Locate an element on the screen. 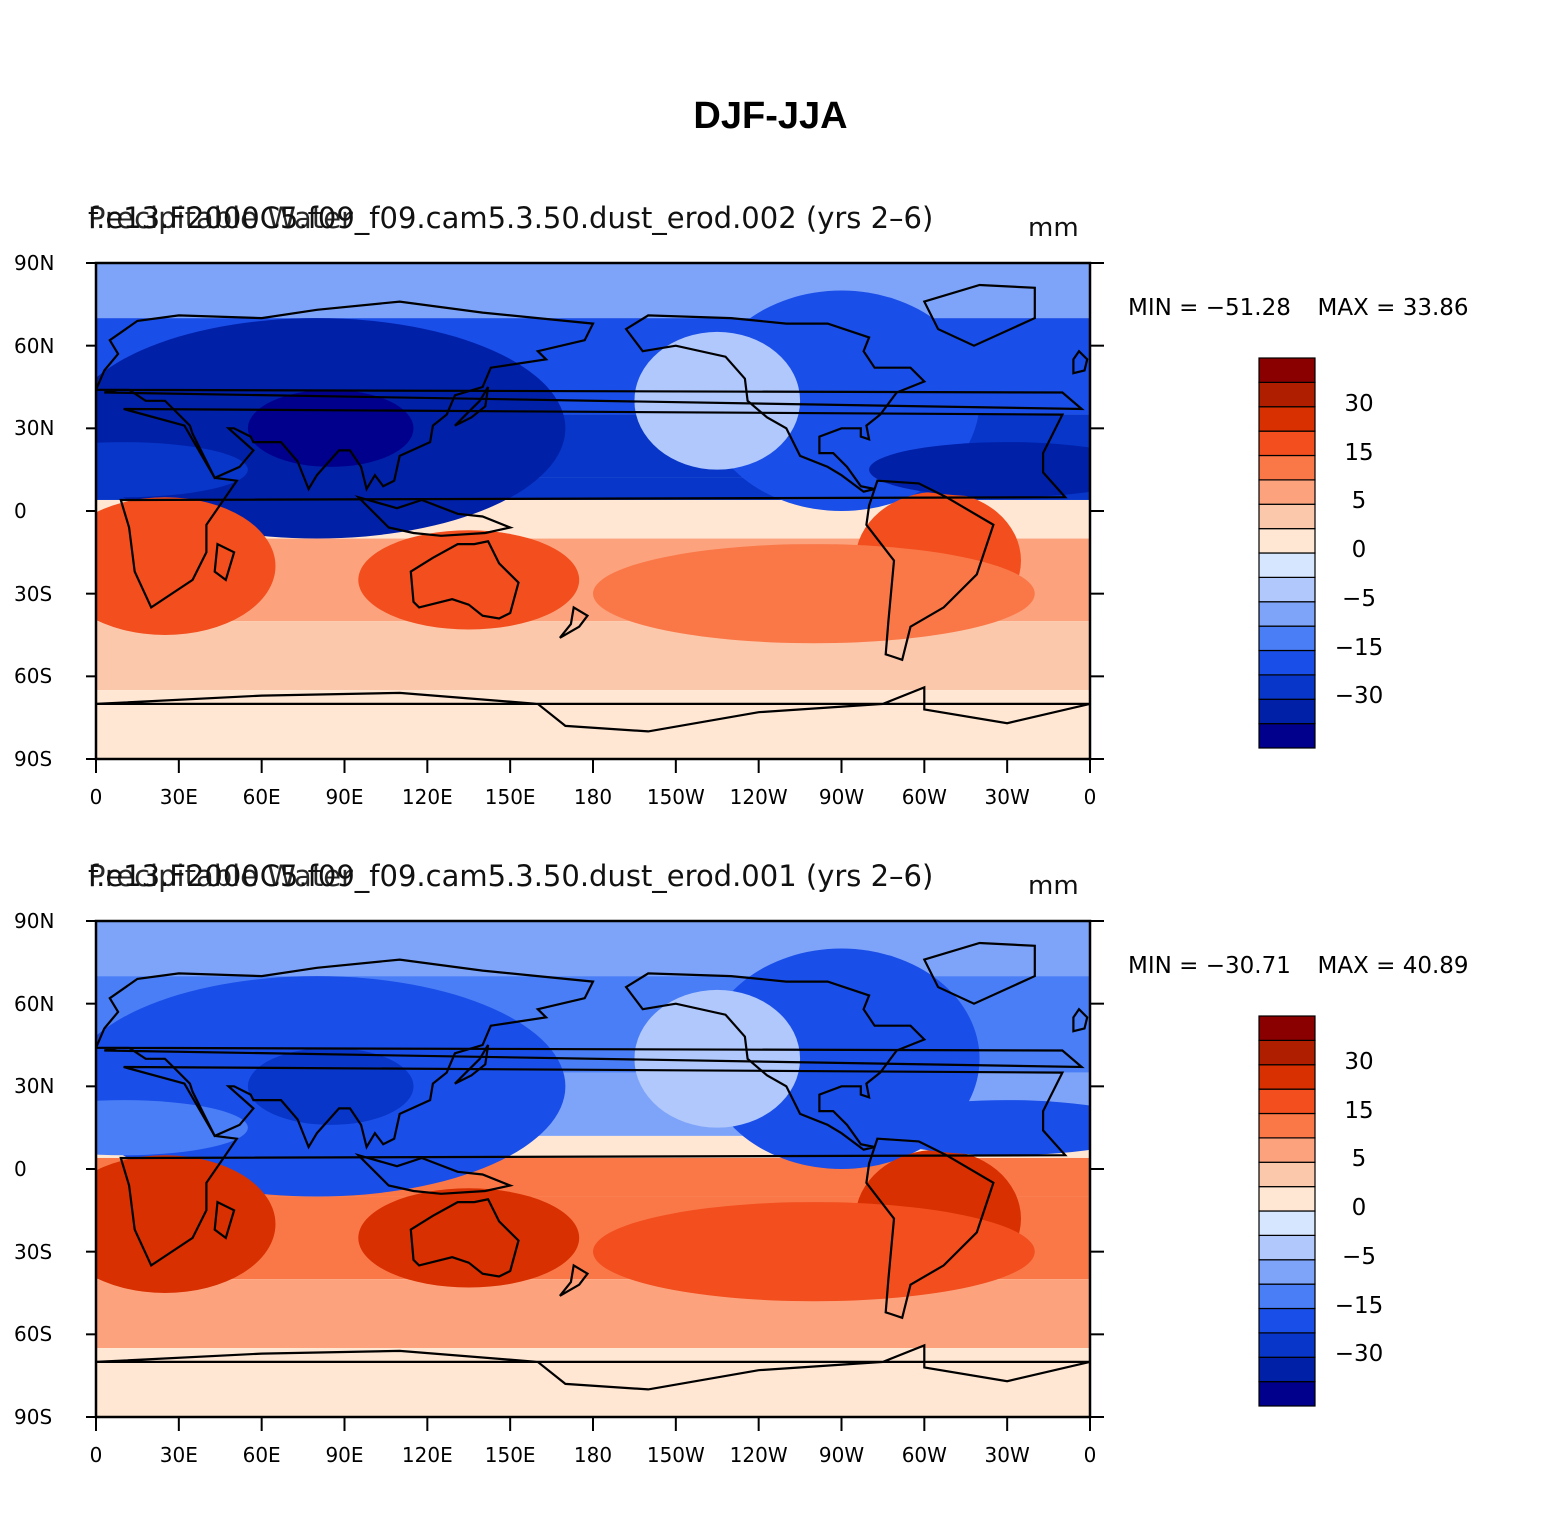 This screenshot has width=1541, height=1538. max-value: MAX = 40.89 is located at coordinates (1393, 966).